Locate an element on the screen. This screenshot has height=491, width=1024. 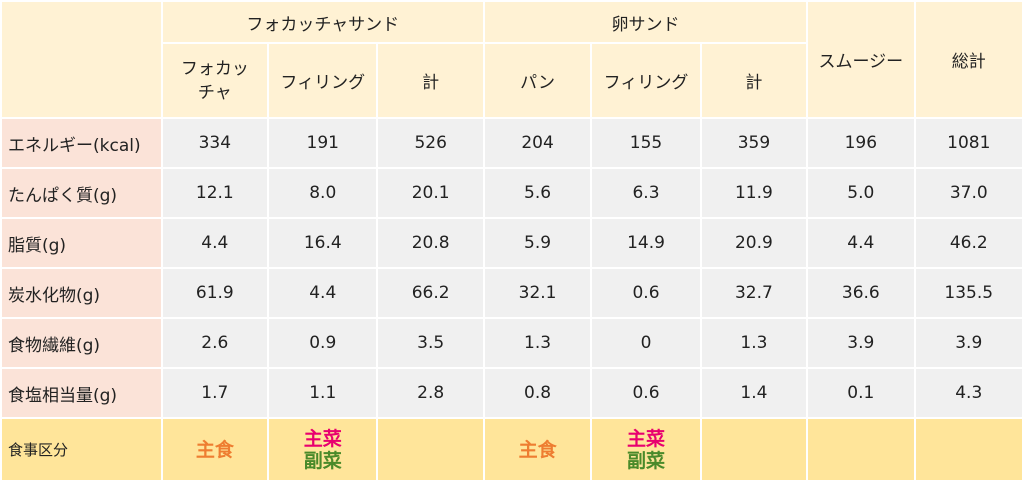
table-cell: 37.0 is located at coordinates (968, 193).